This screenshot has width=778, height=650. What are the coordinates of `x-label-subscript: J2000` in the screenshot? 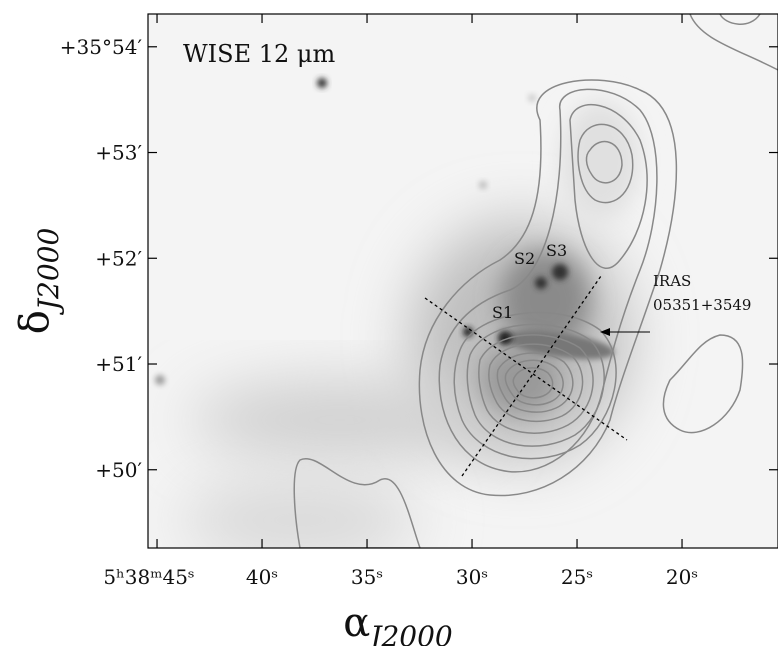 It's located at (408, 633).